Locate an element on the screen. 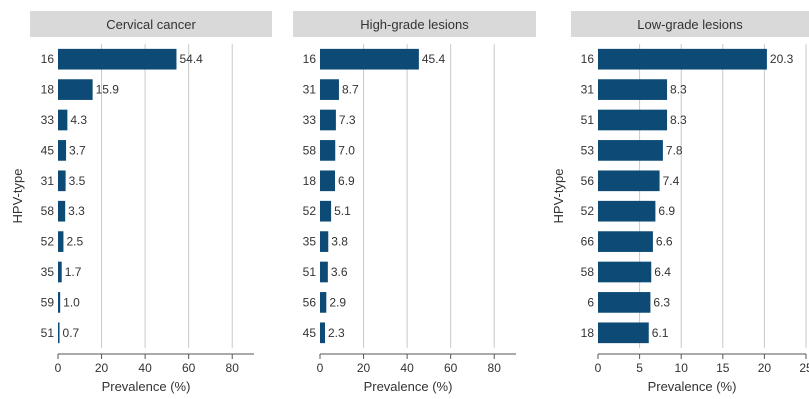 The width and height of the screenshot is (809, 399). value-label: 8.7 is located at coordinates (350, 90).